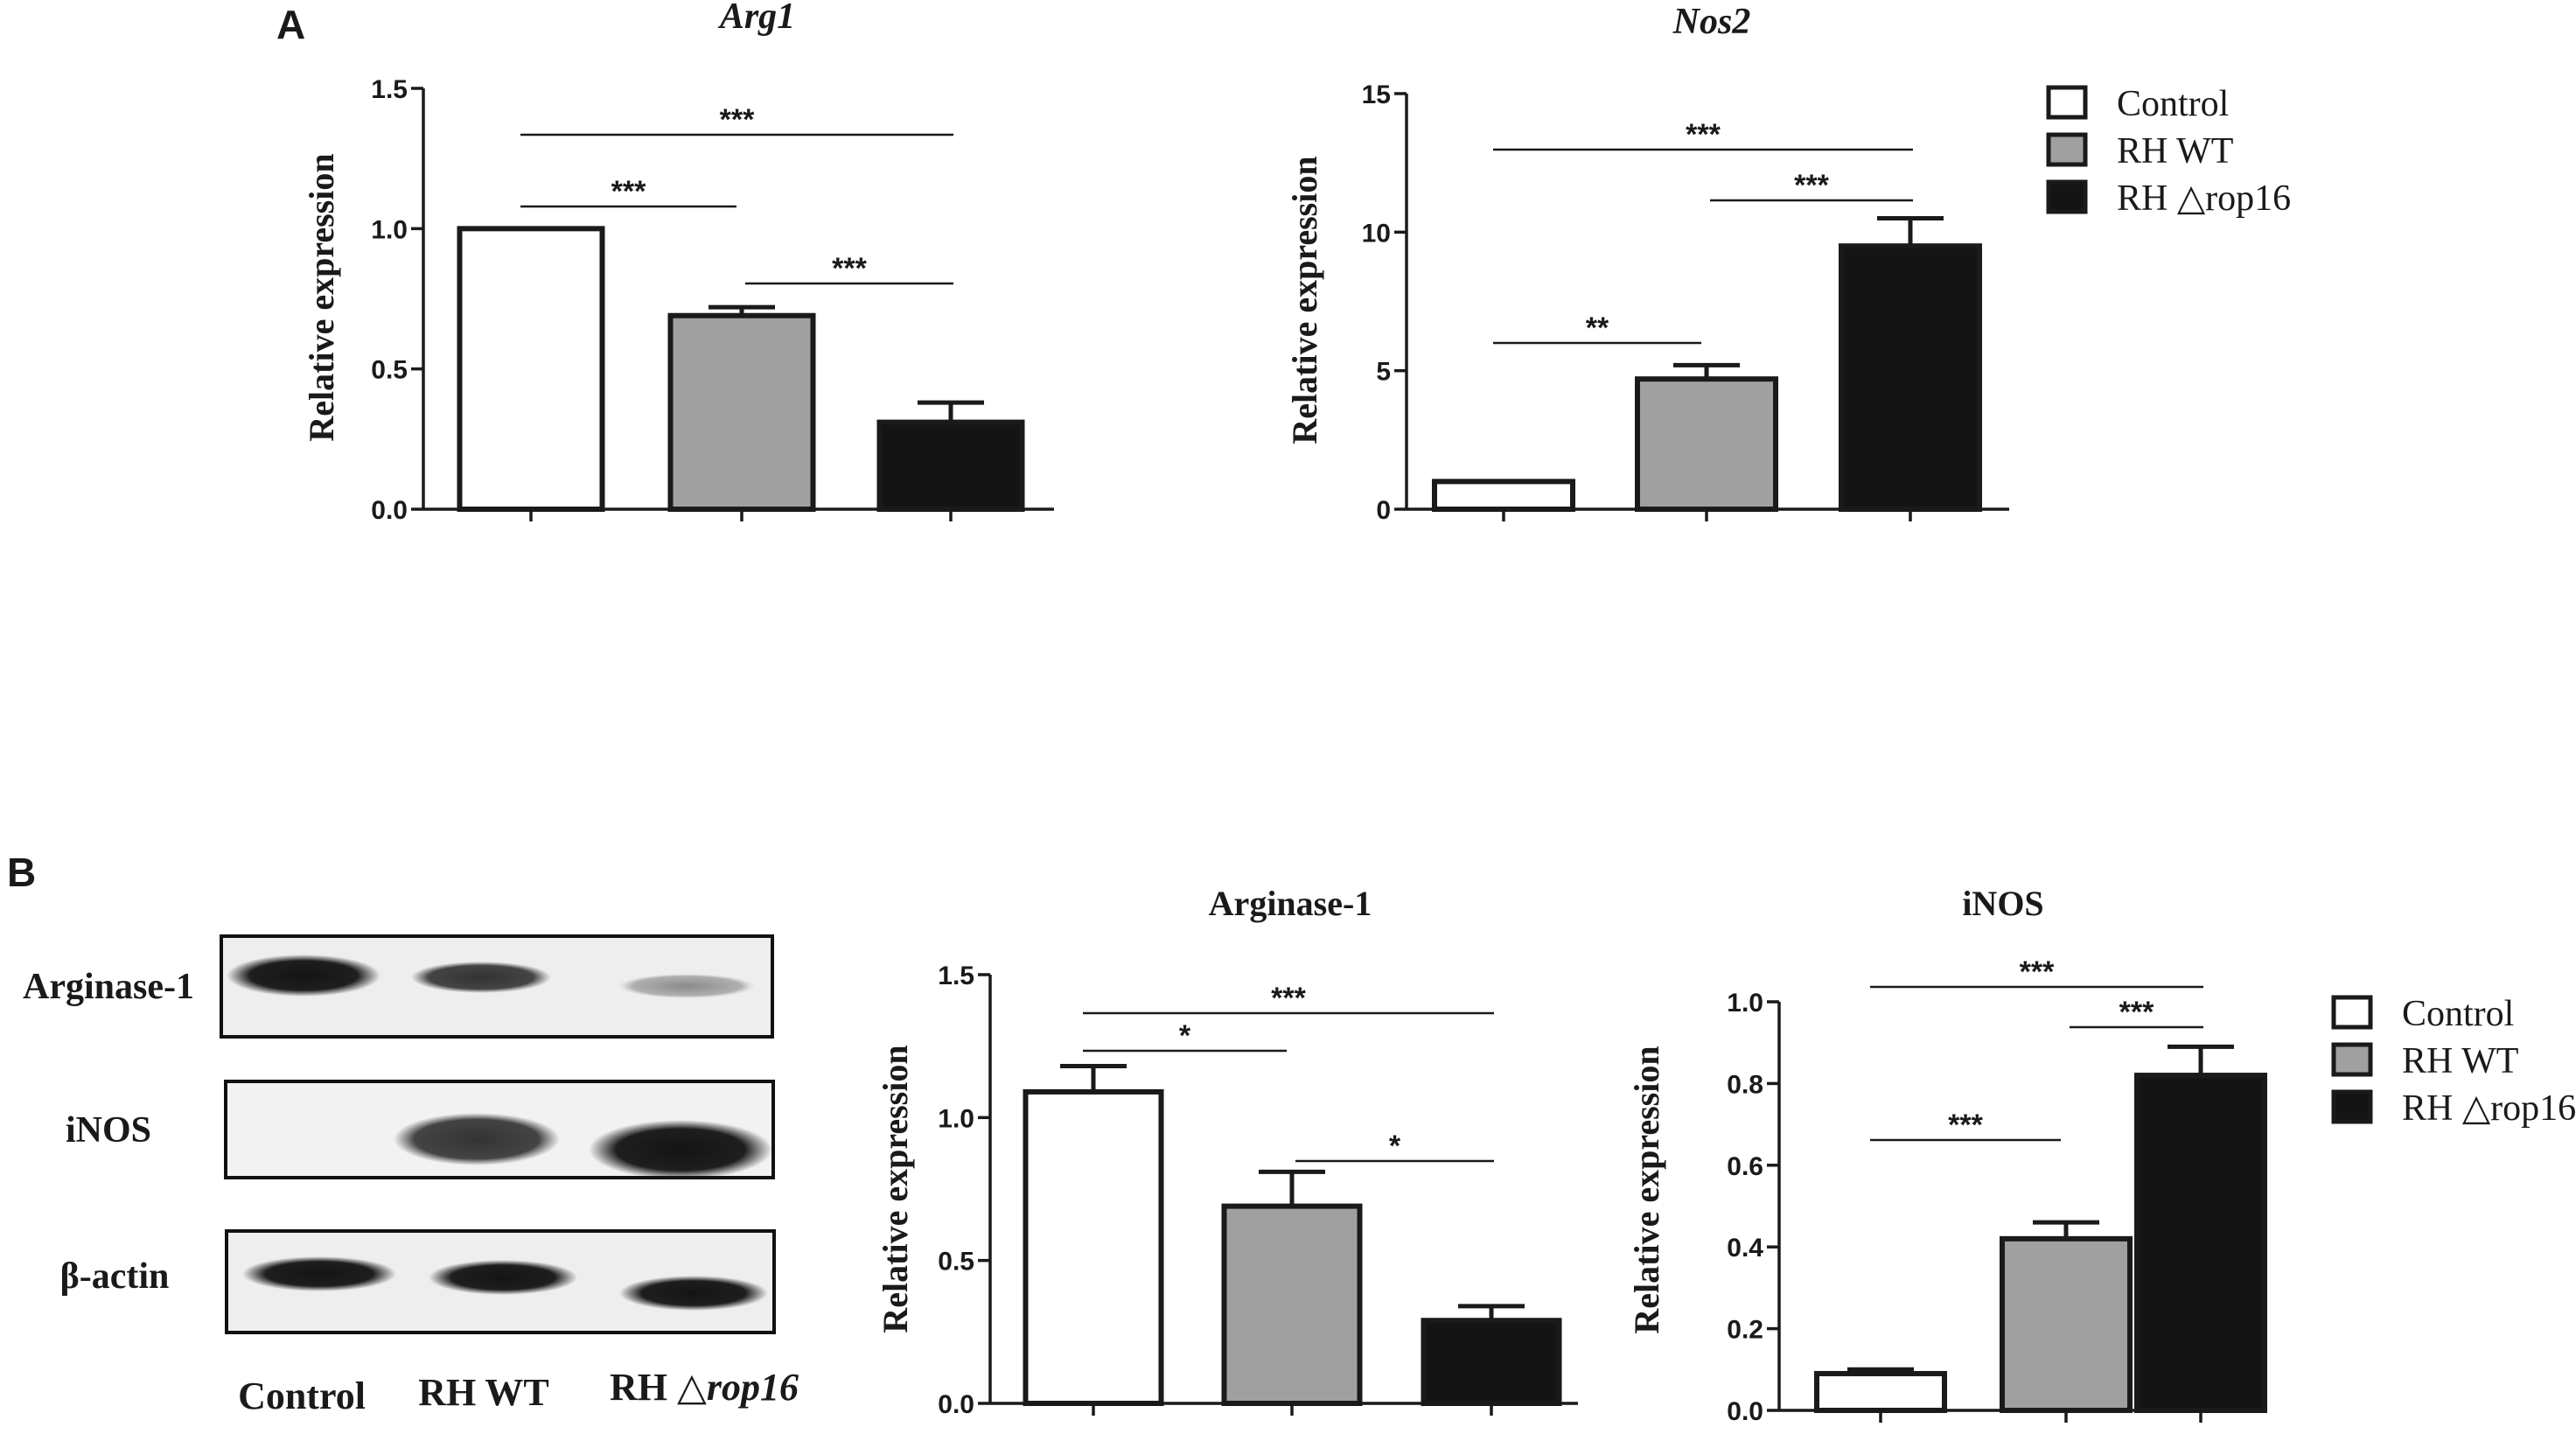 Image resolution: width=2576 pixels, height=1448 pixels. What do you see at coordinates (21, 872) in the screenshot?
I see `panel-b-label: B` at bounding box center [21, 872].